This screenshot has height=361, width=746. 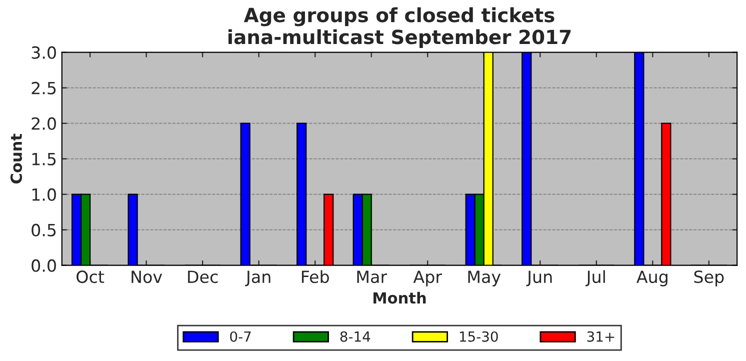 I want to click on legend-label: 15-30, so click(x=479, y=336).